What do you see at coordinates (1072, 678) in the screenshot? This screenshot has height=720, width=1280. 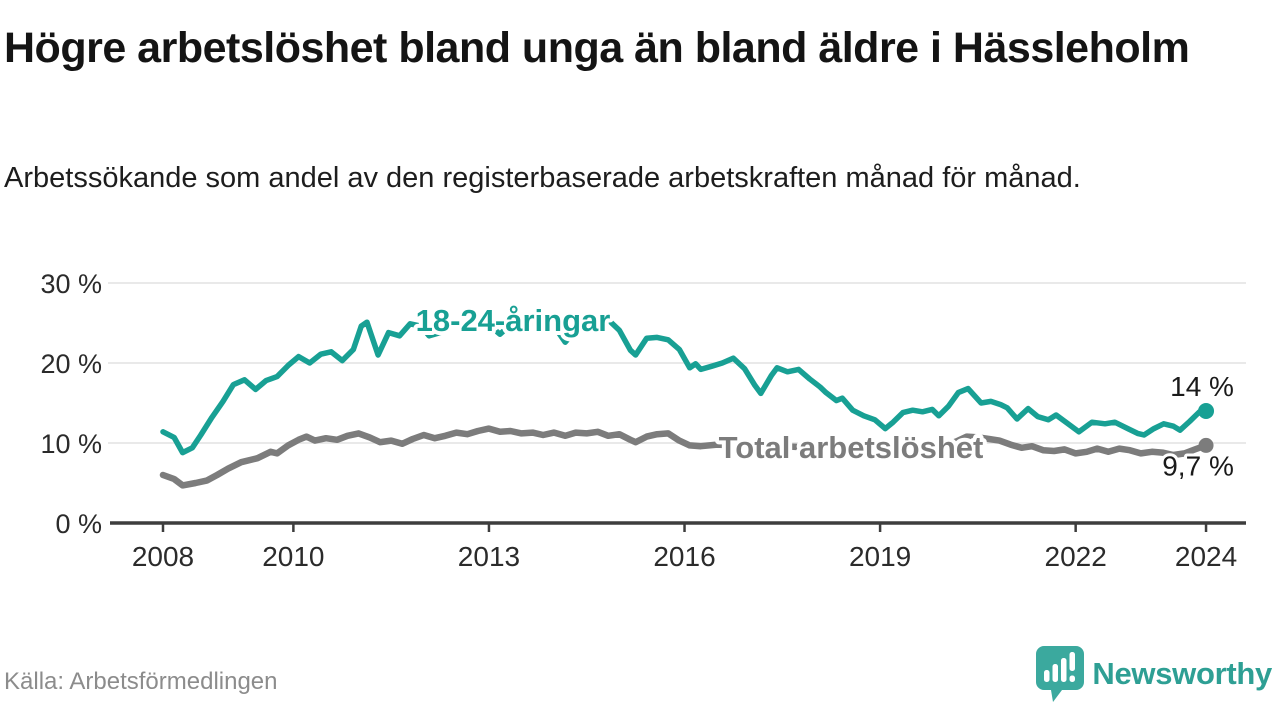 I see `exclamation-dot` at bounding box center [1072, 678].